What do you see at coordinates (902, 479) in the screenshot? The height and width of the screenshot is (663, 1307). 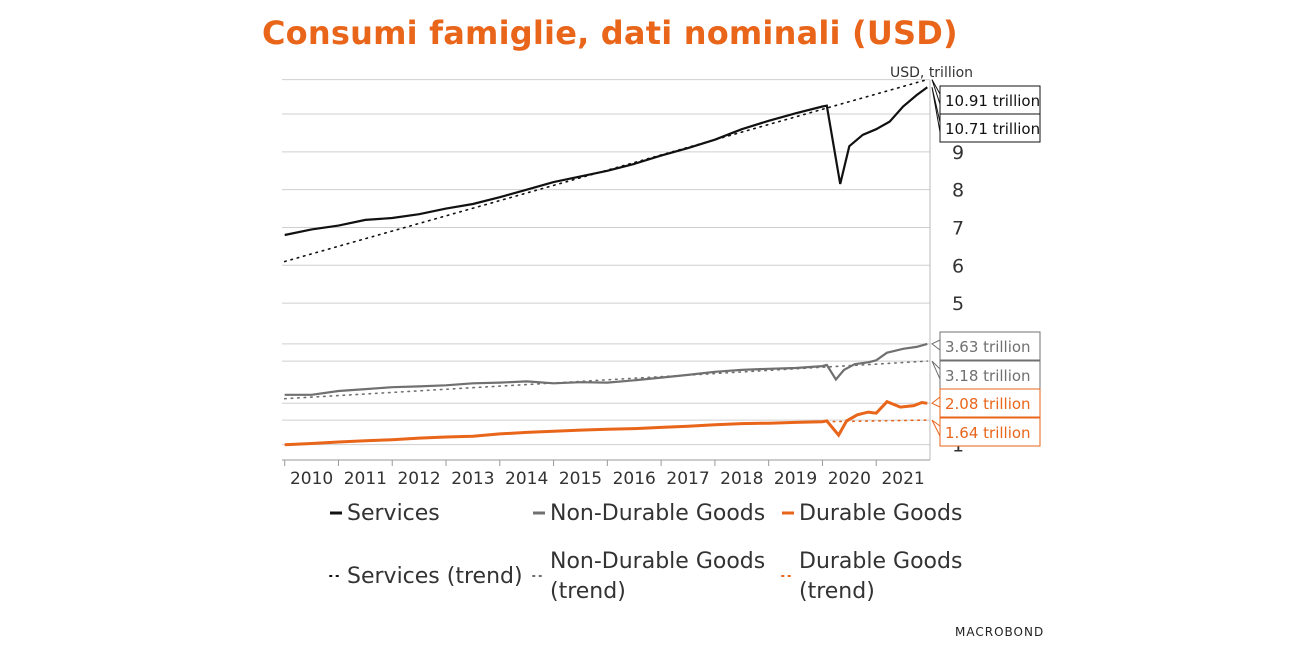 I see `x-tick-label: 2021` at bounding box center [902, 479].